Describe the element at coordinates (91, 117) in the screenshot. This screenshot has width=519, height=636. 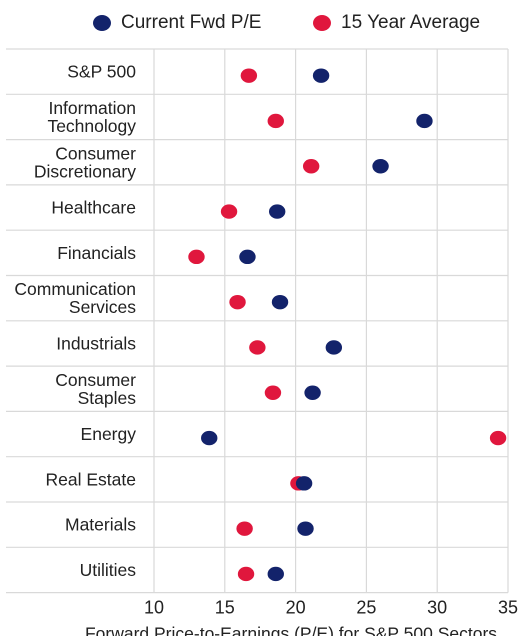
I see `category-label: Information Technology` at that location.